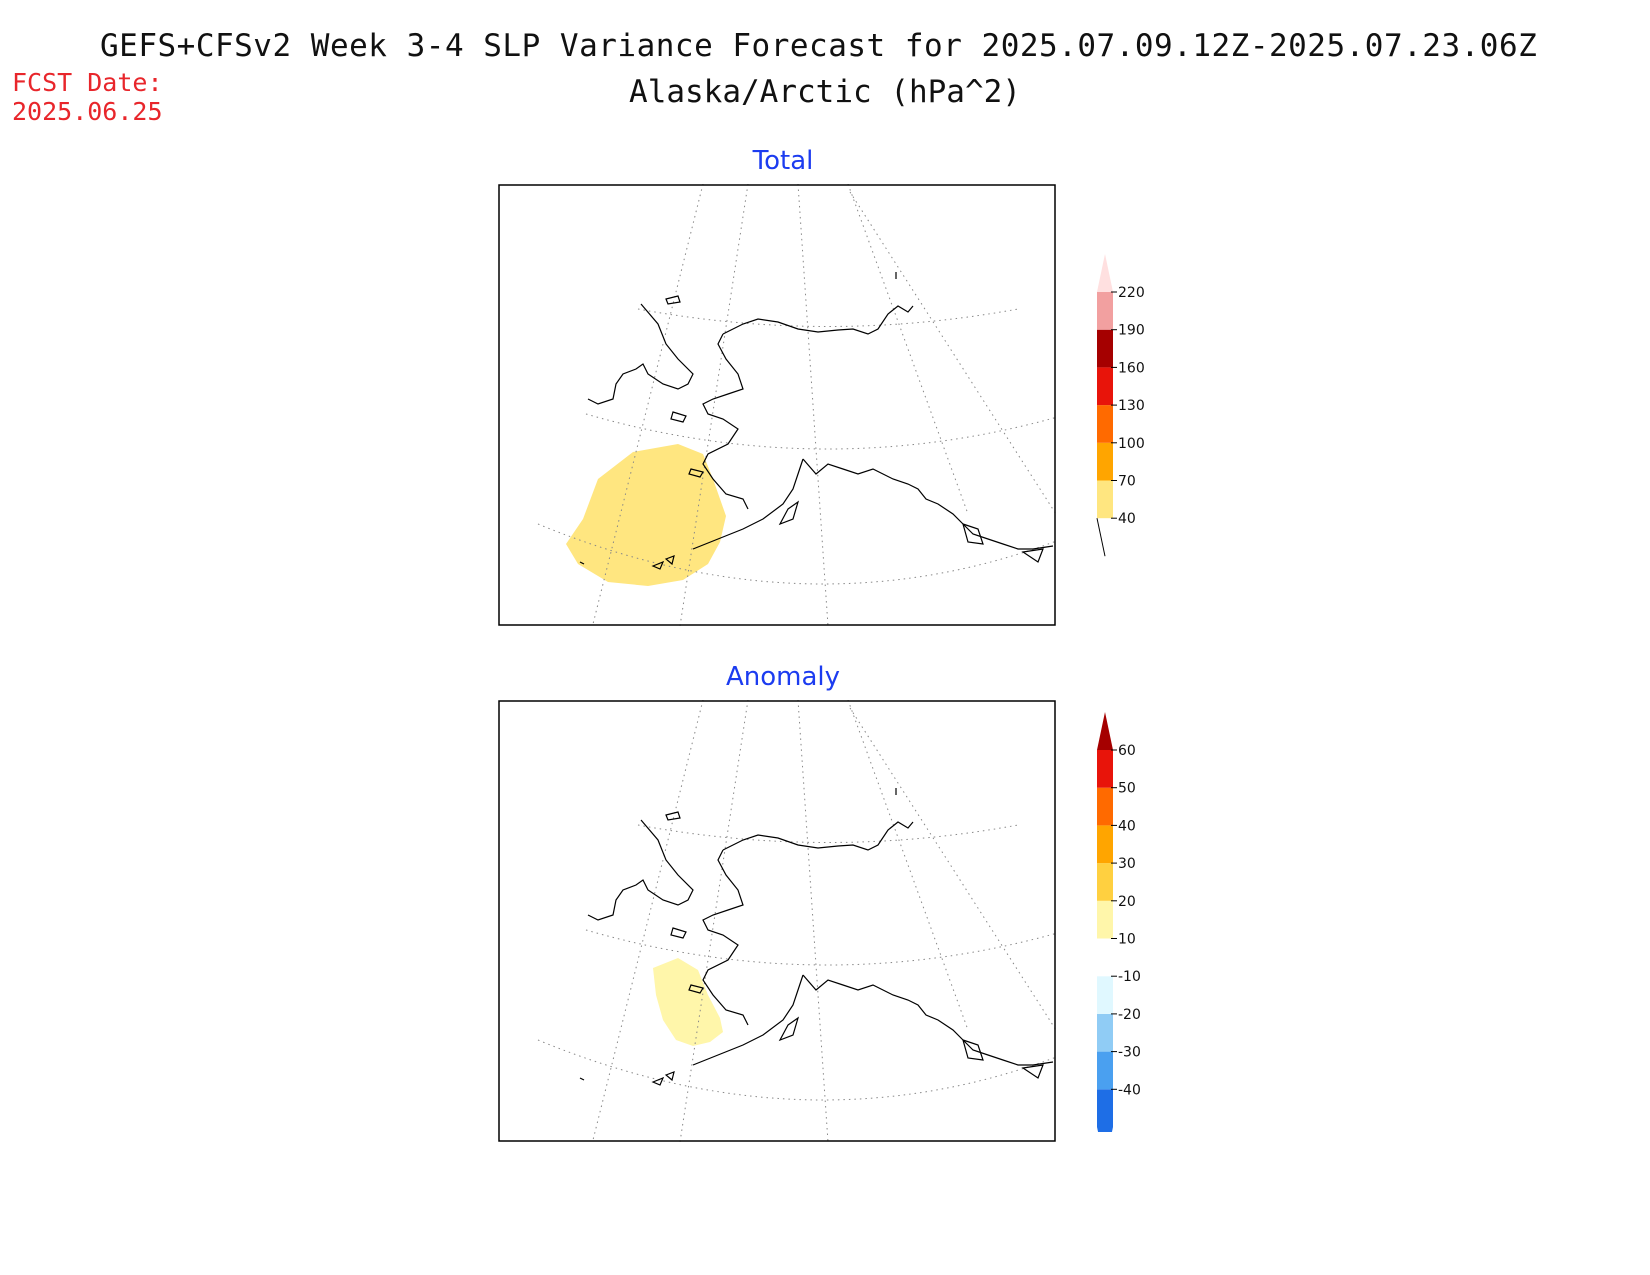 The image size is (1650, 1275). What do you see at coordinates (1131, 406) in the screenshot?
I see `colorbar-tick-label: 130` at bounding box center [1131, 406].